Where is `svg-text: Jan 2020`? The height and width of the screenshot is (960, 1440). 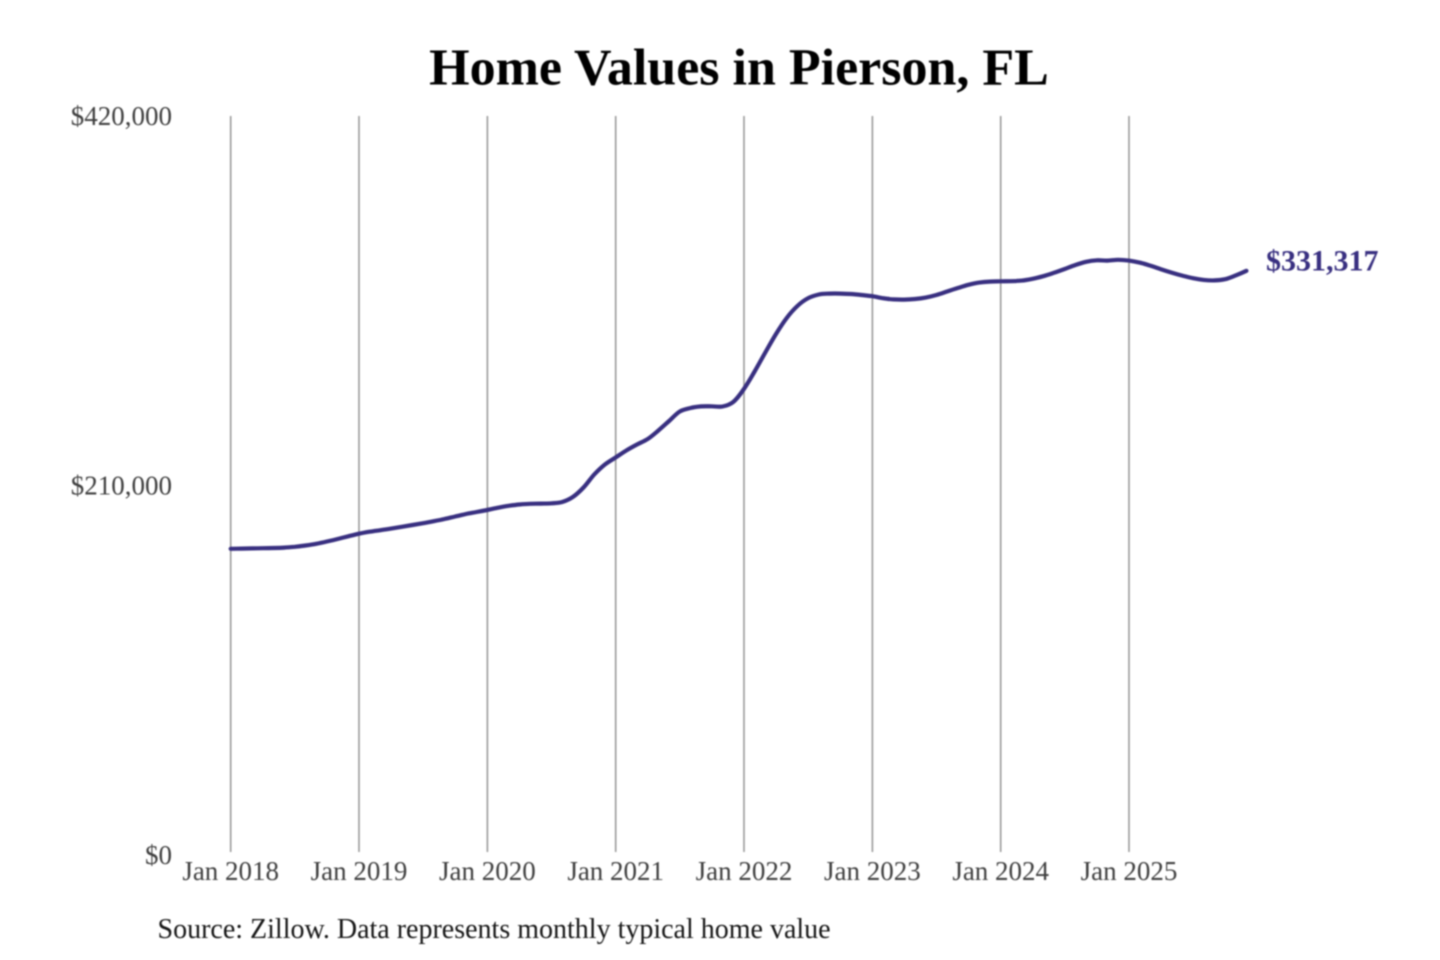
svg-text: Jan 2020 is located at coordinates (487, 871).